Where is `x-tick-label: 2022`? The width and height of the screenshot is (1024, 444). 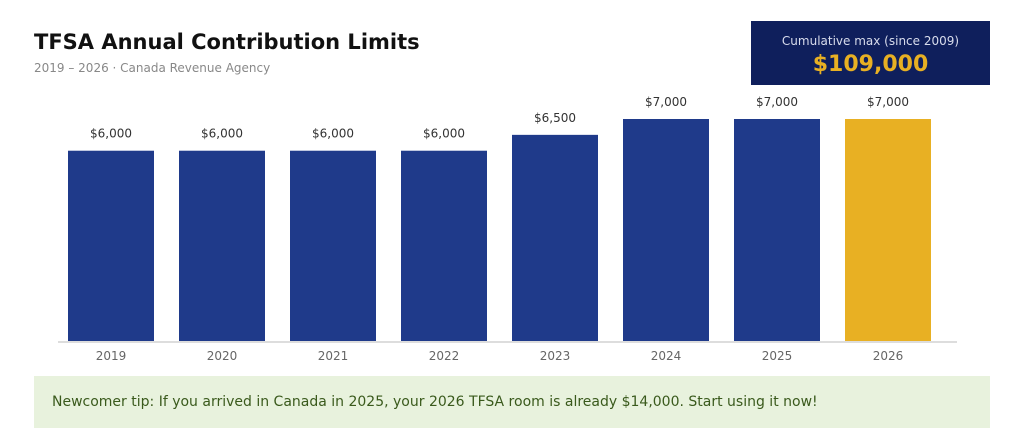
x-tick-label: 2022 is located at coordinates (444, 356).